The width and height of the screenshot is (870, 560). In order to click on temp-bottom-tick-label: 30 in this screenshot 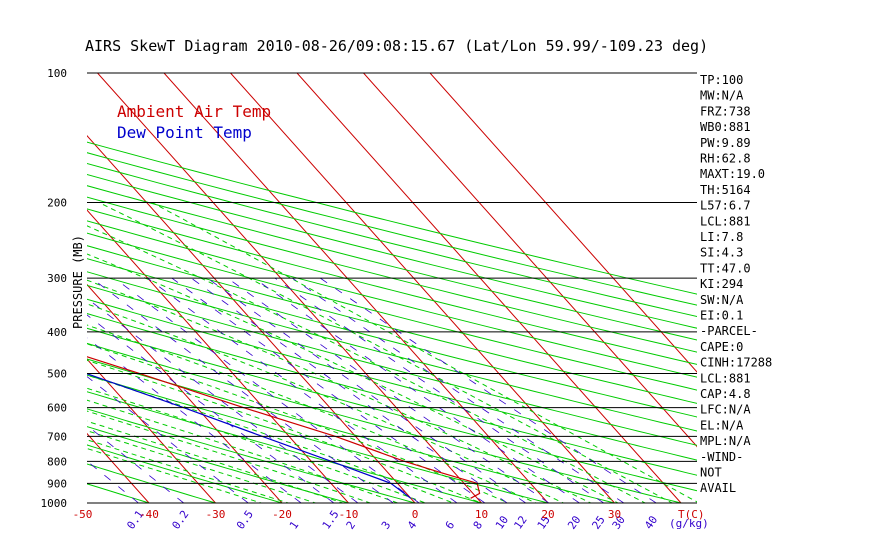, I will do `click(614, 514)`.